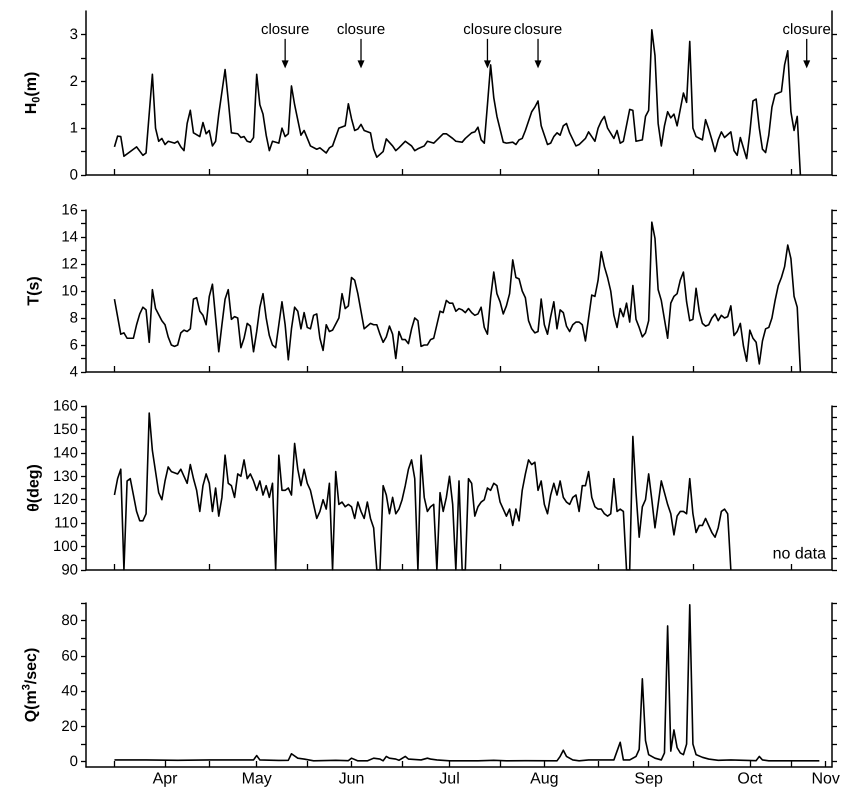 The width and height of the screenshot is (848, 791). I want to click on x-tick-label: Jul, so click(449, 779).